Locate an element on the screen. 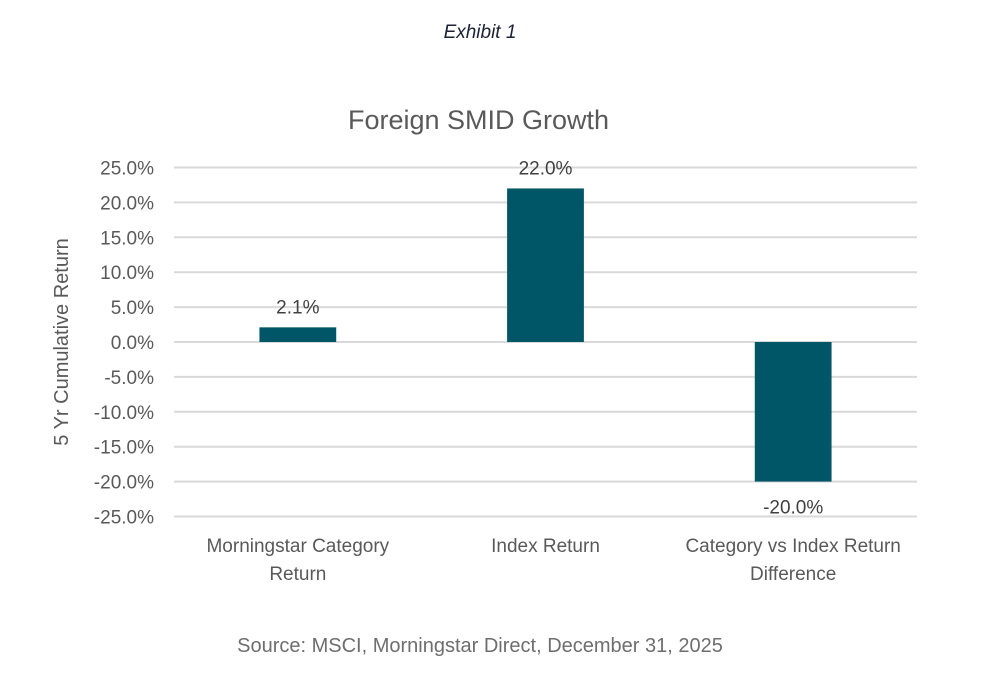 Image resolution: width=1000 pixels, height=676 pixels. y-tick-label: -25.0% is located at coordinates (124, 518).